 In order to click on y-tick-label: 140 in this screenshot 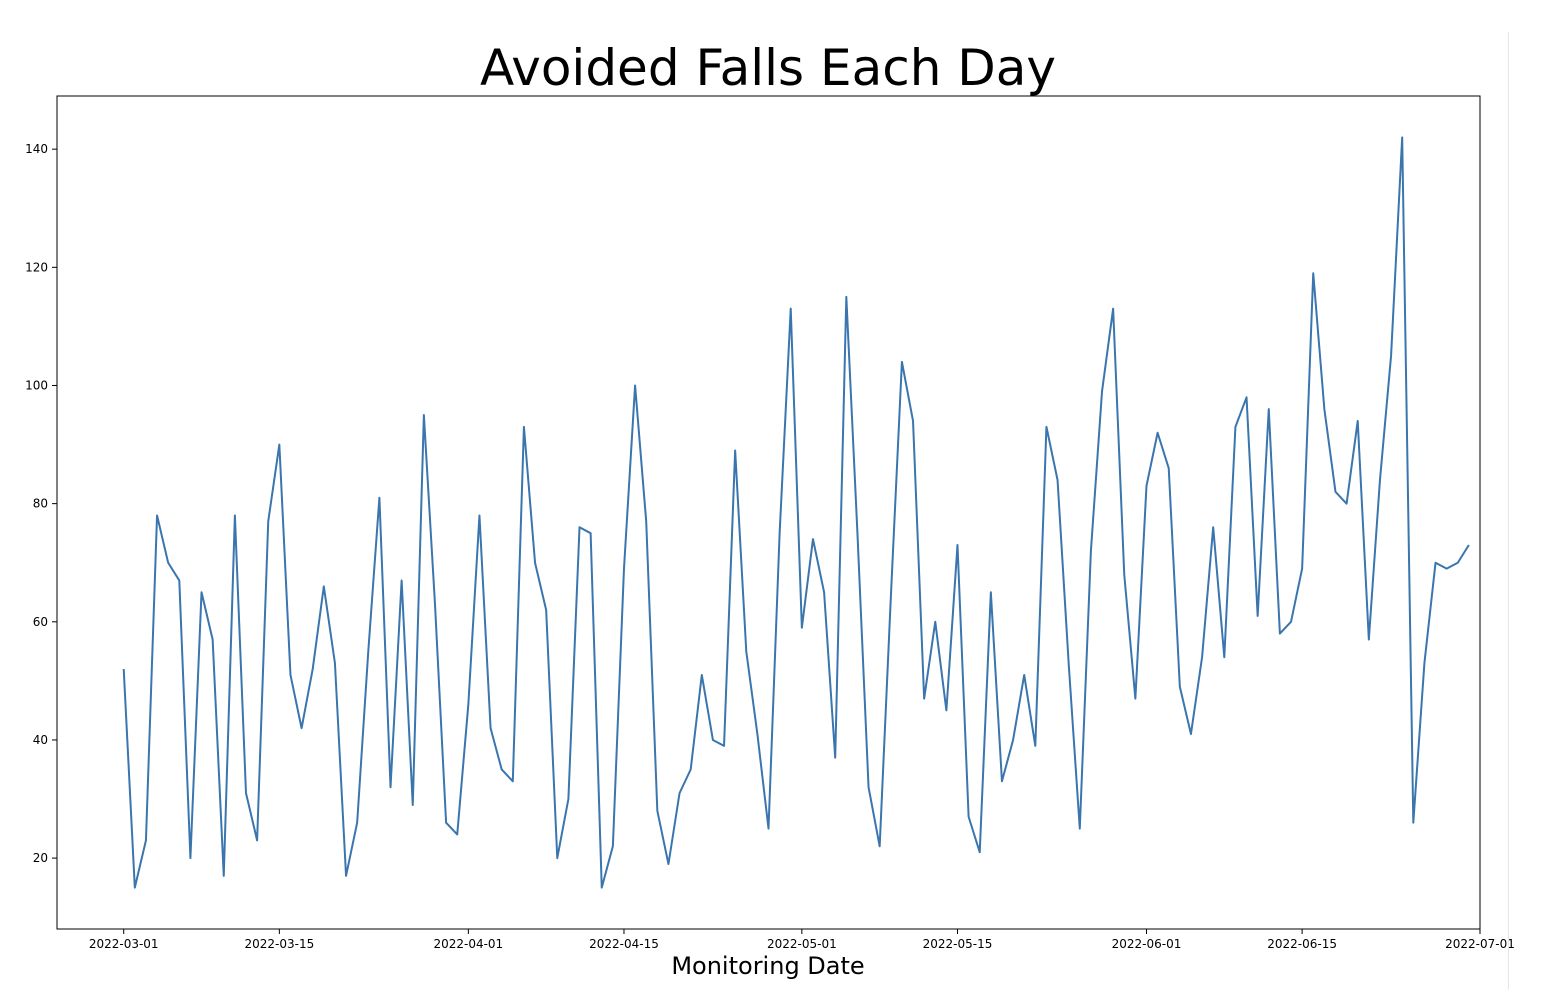, I will do `click(36, 149)`.